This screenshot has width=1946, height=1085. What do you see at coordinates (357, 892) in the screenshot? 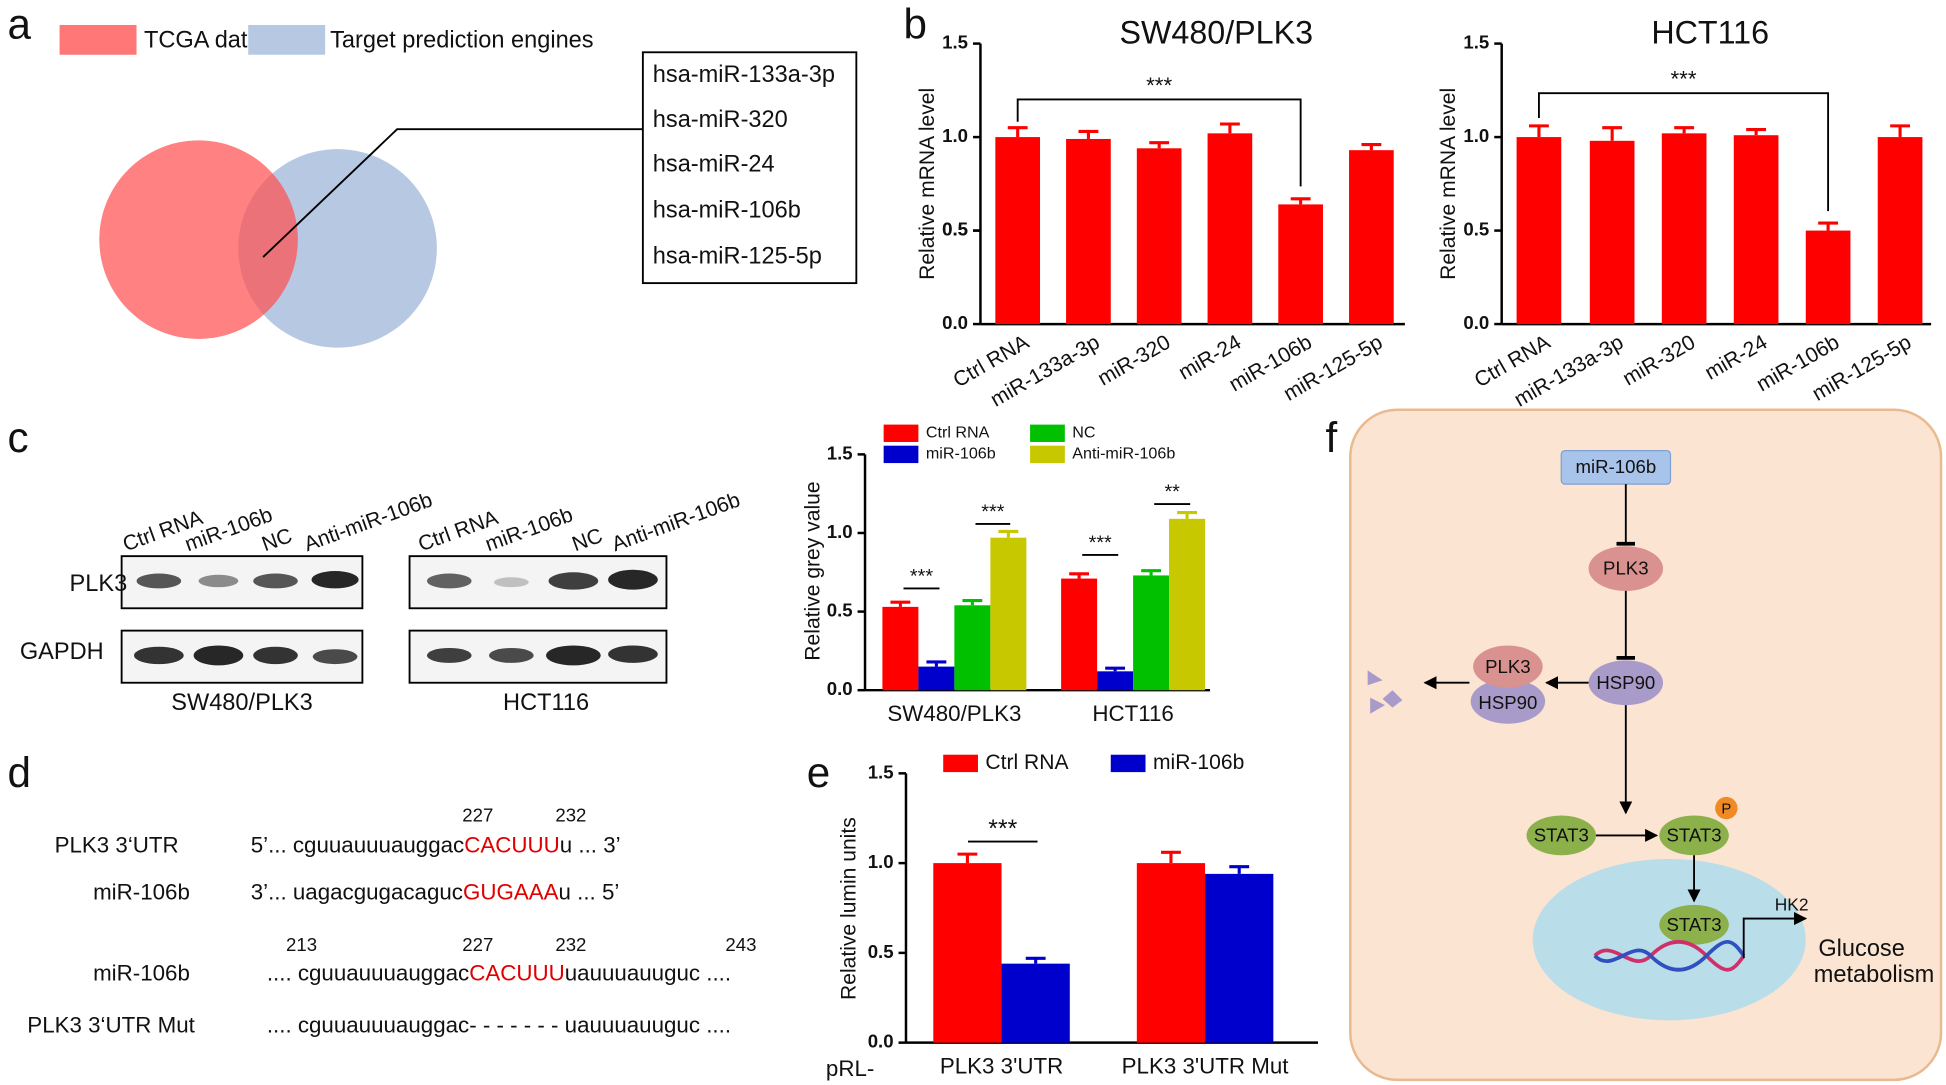
I see `sequence-part: 3’... uagacgugacaguc` at bounding box center [357, 892].